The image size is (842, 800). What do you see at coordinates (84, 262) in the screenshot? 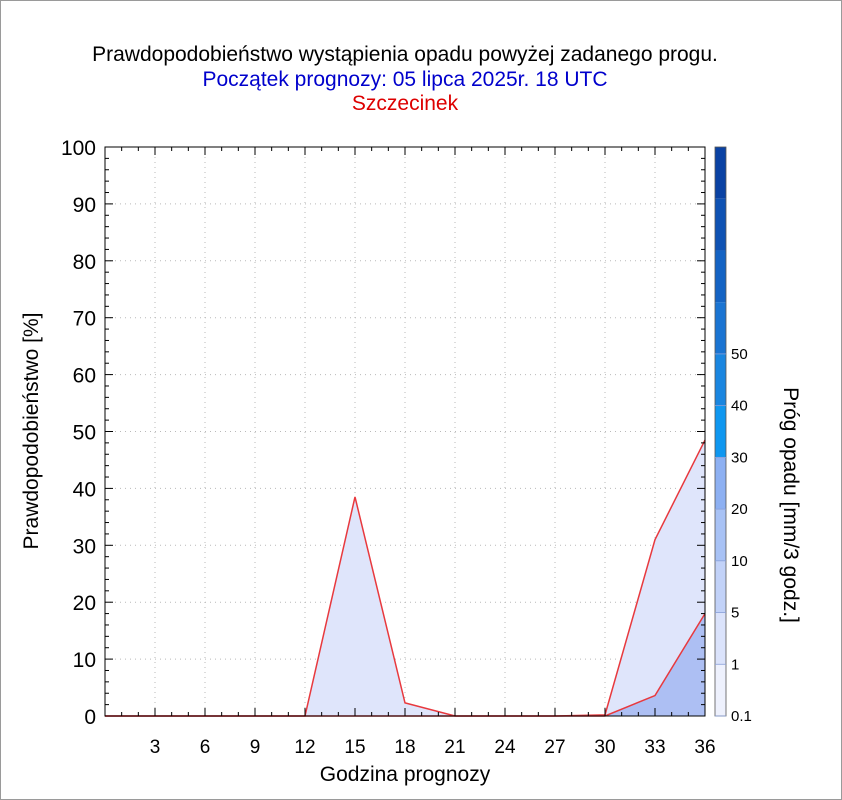
I see `y-tick-label: 80` at bounding box center [84, 262].